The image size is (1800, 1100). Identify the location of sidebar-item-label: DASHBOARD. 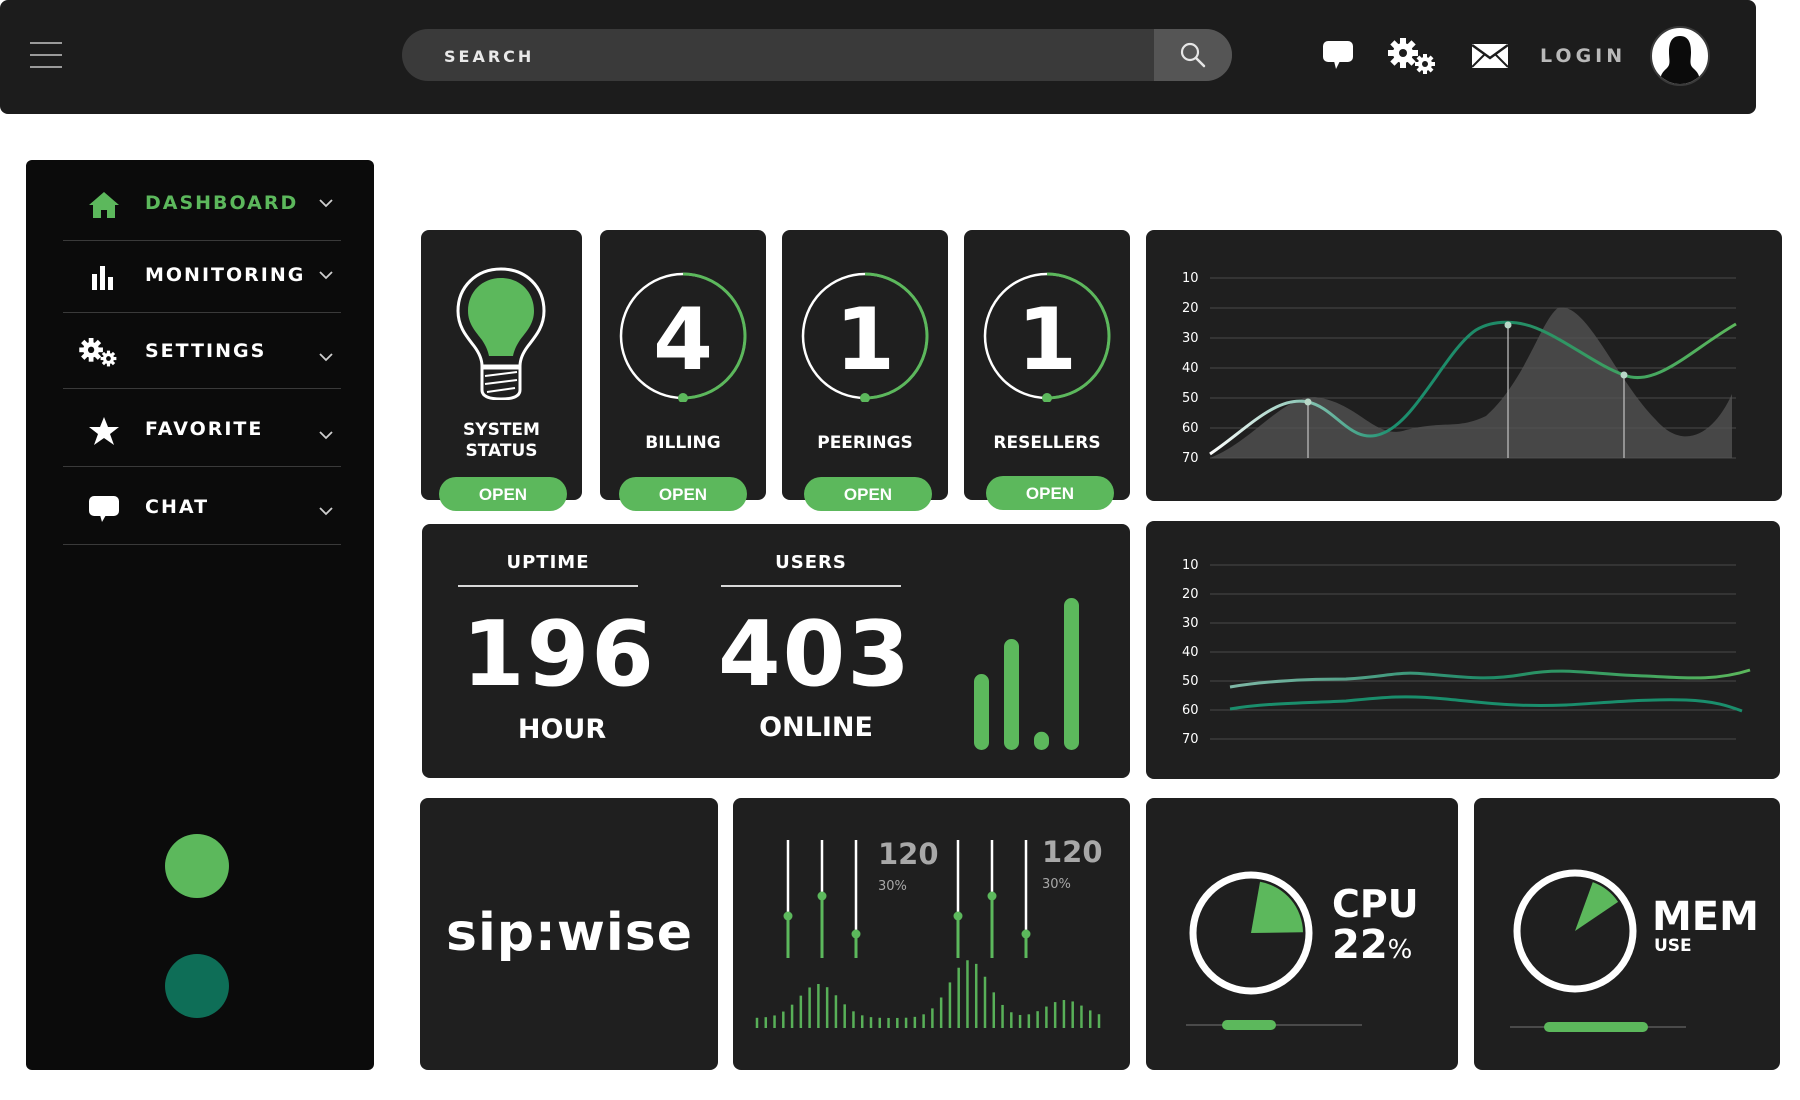
(222, 203).